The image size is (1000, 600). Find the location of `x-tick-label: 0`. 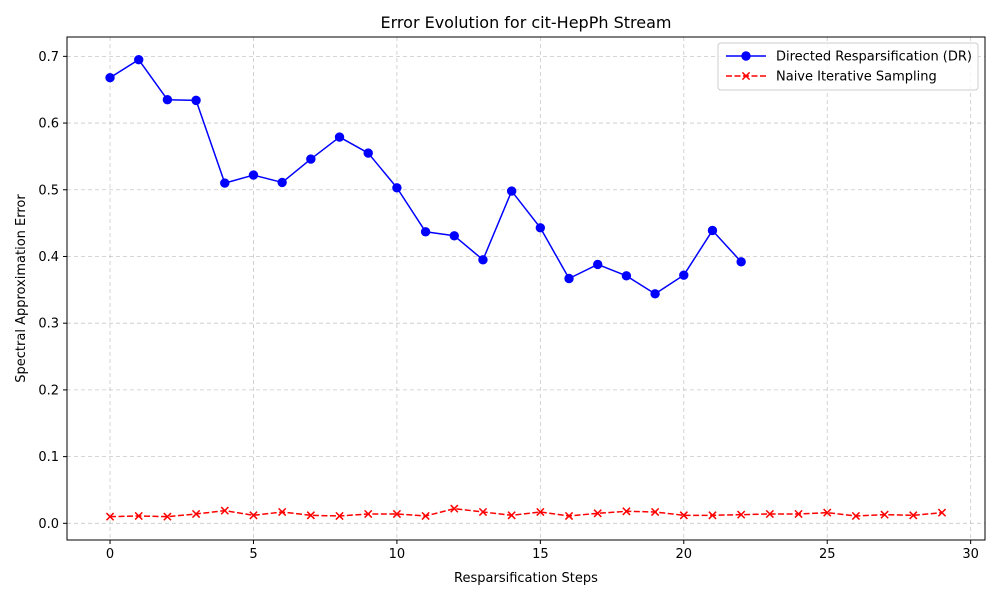

x-tick-label: 0 is located at coordinates (110, 554).